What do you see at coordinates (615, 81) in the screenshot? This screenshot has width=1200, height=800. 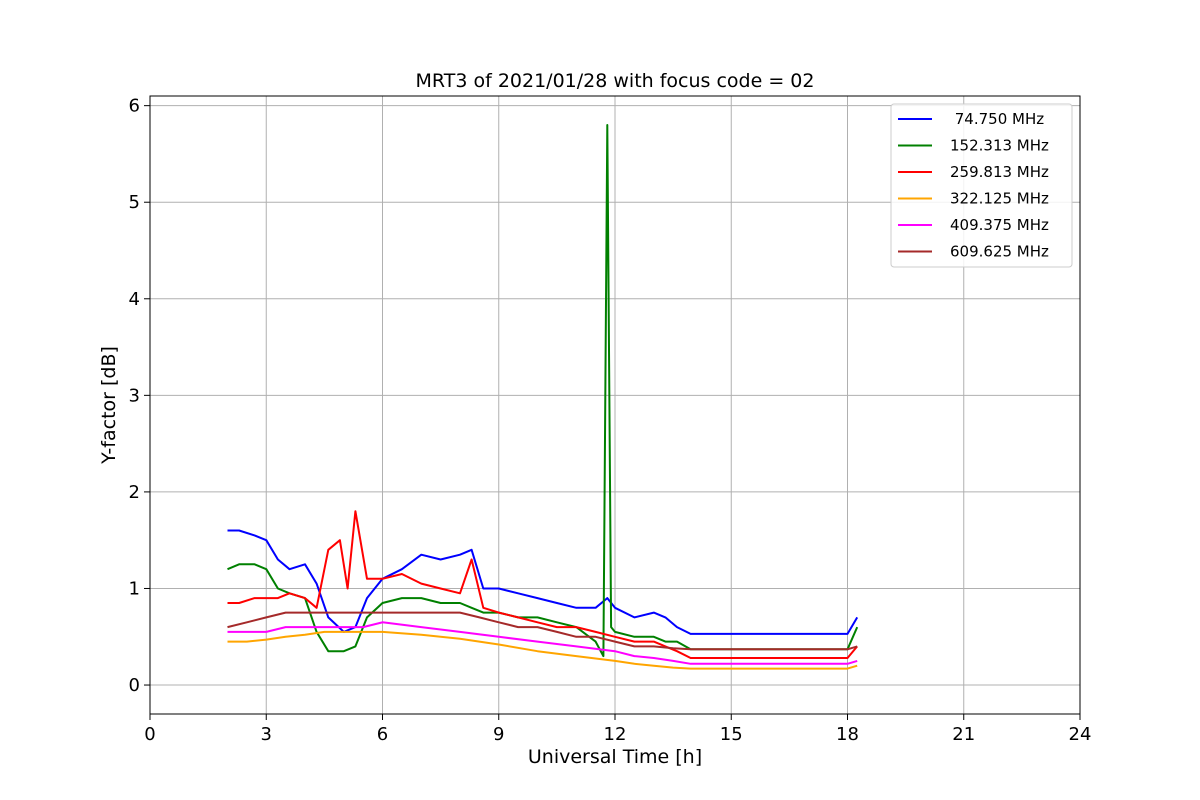 I see `chart-title: MRT3 of 2021/01/28 with focus code = 02` at bounding box center [615, 81].